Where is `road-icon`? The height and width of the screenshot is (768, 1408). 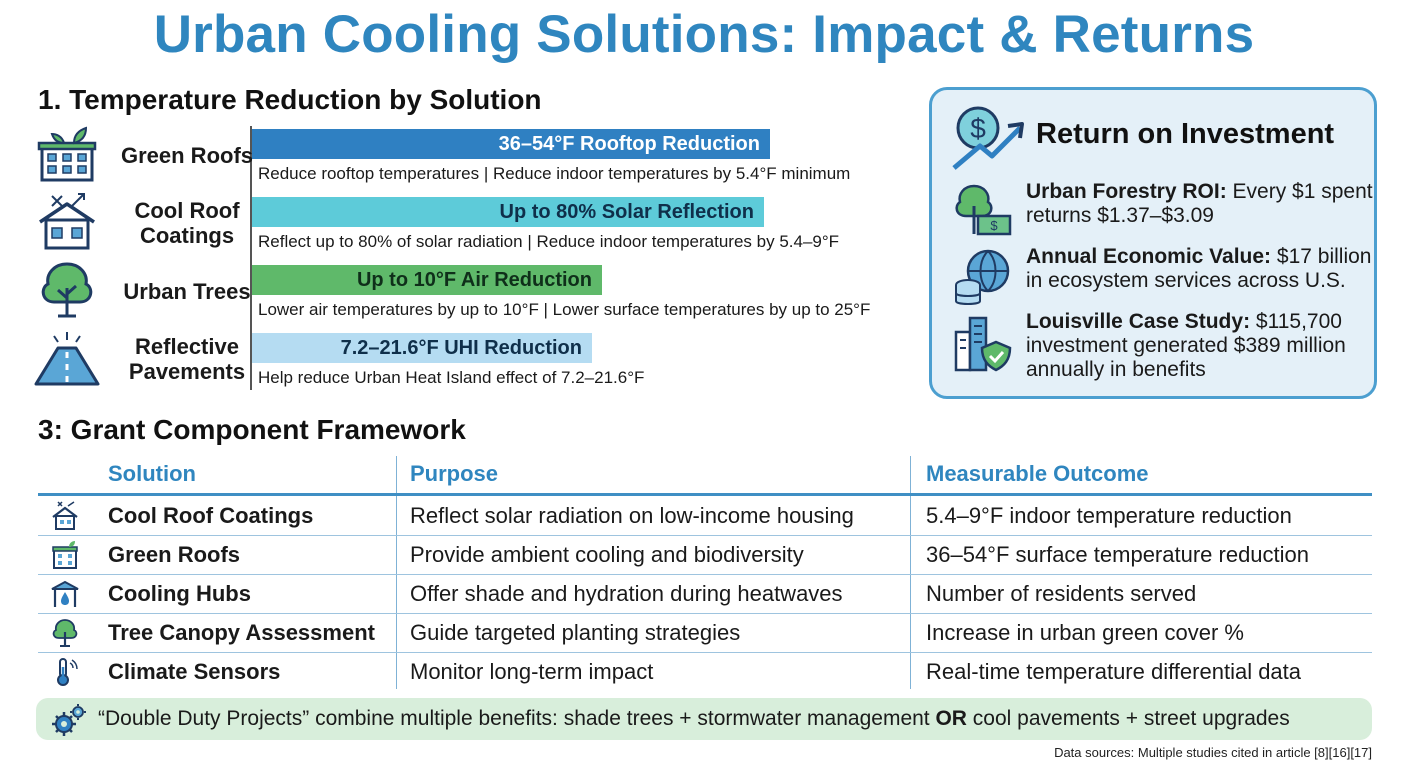 road-icon is located at coordinates (67, 359).